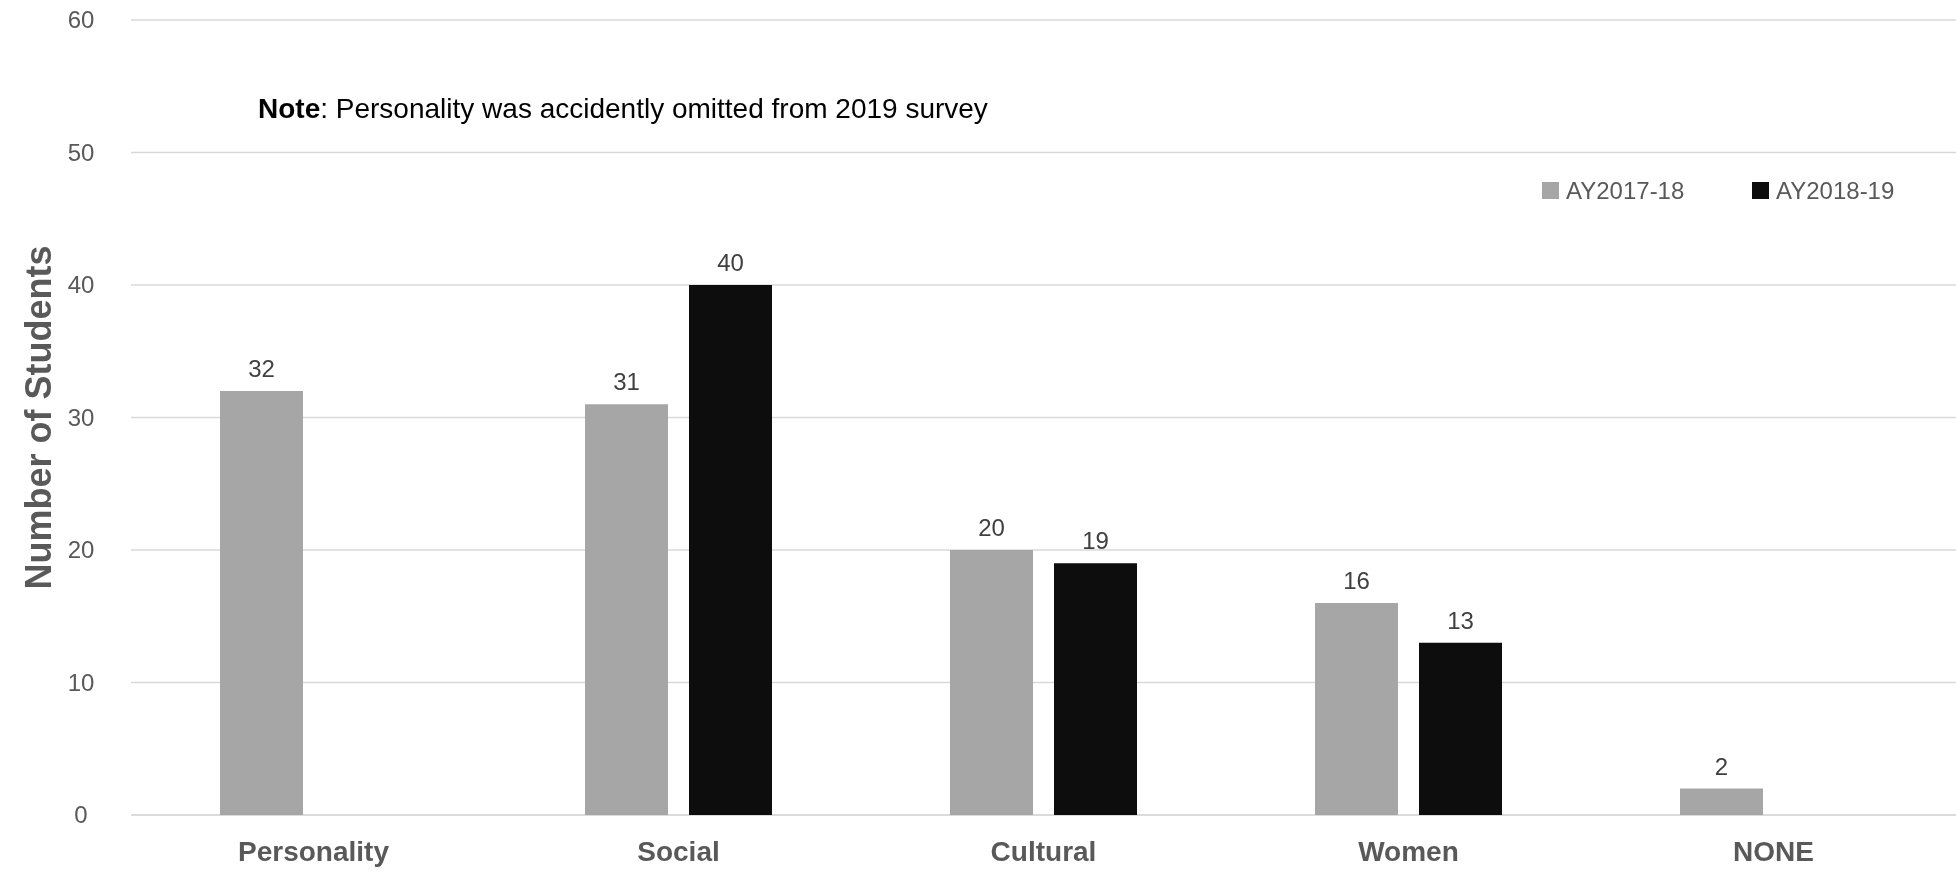 The height and width of the screenshot is (881, 1956). Describe the element at coordinates (678, 851) in the screenshot. I see `x-tick-label: Social` at that location.